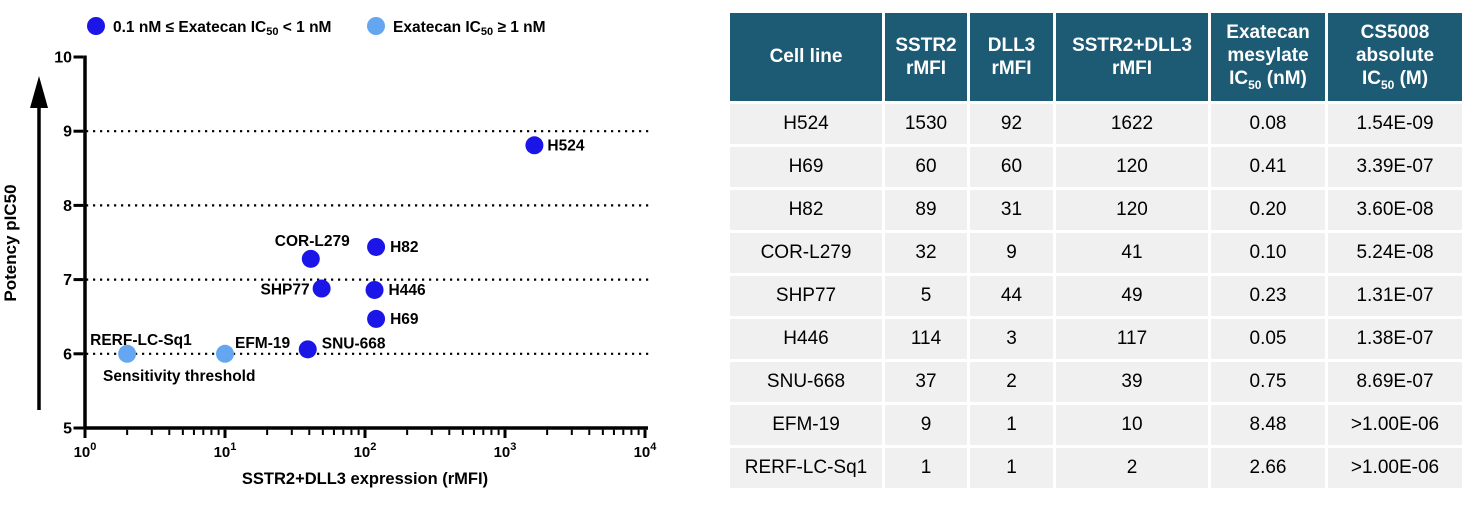  Describe the element at coordinates (310, 258) in the screenshot. I see `point-COR-L279` at that location.